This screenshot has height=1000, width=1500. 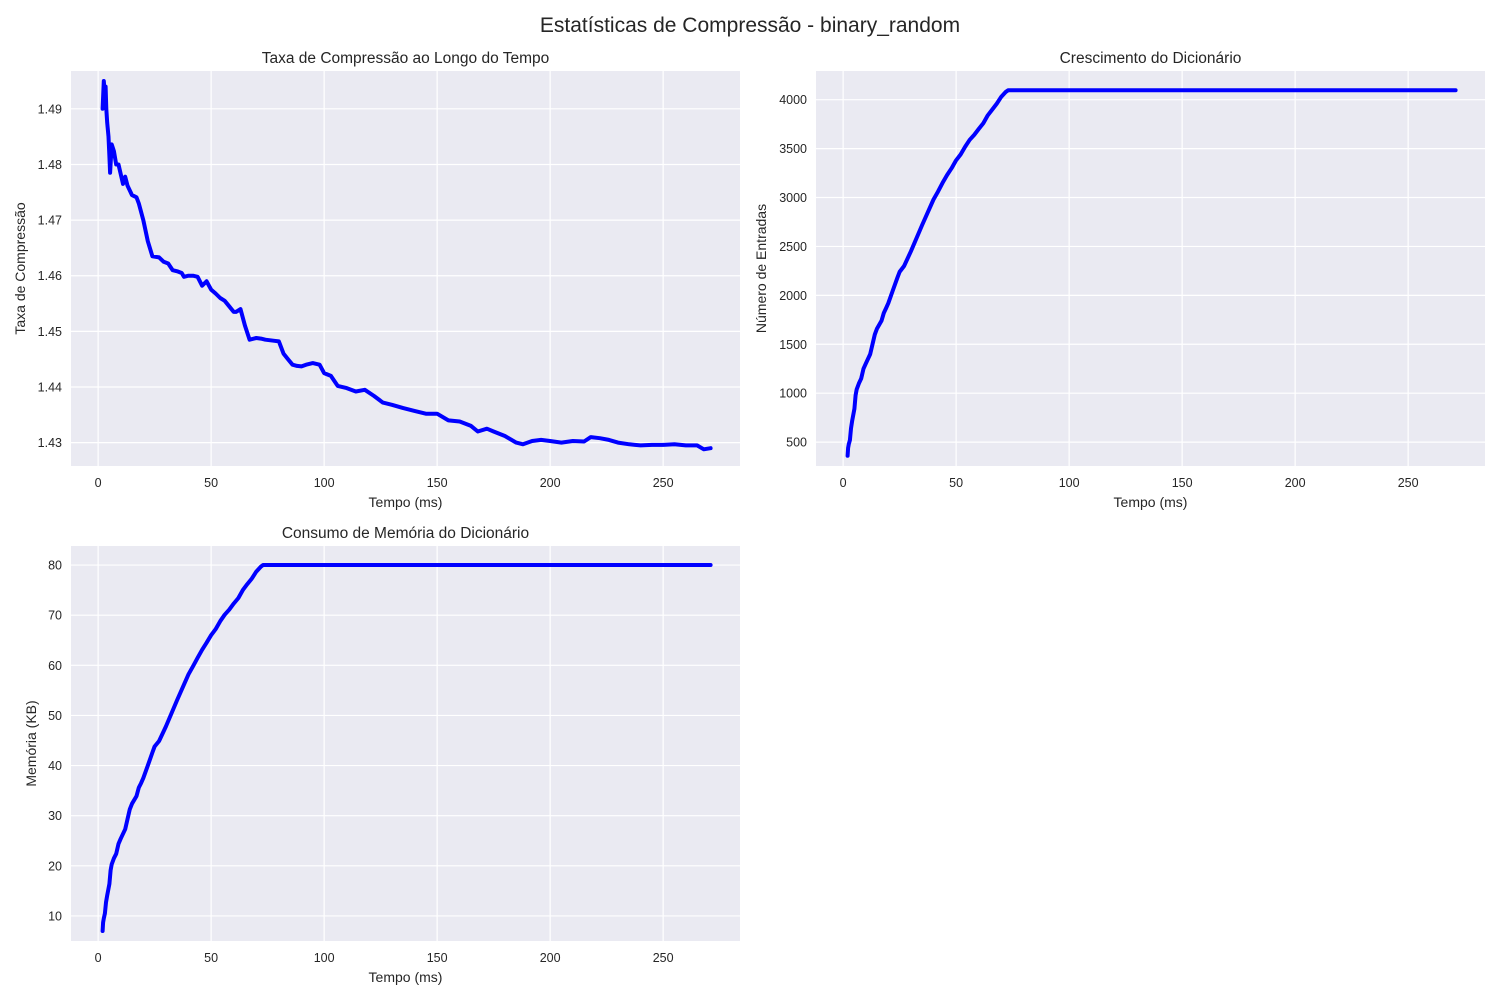 I want to click on subplot-title: Consumo de Memória do Dicionário, so click(x=405, y=533).